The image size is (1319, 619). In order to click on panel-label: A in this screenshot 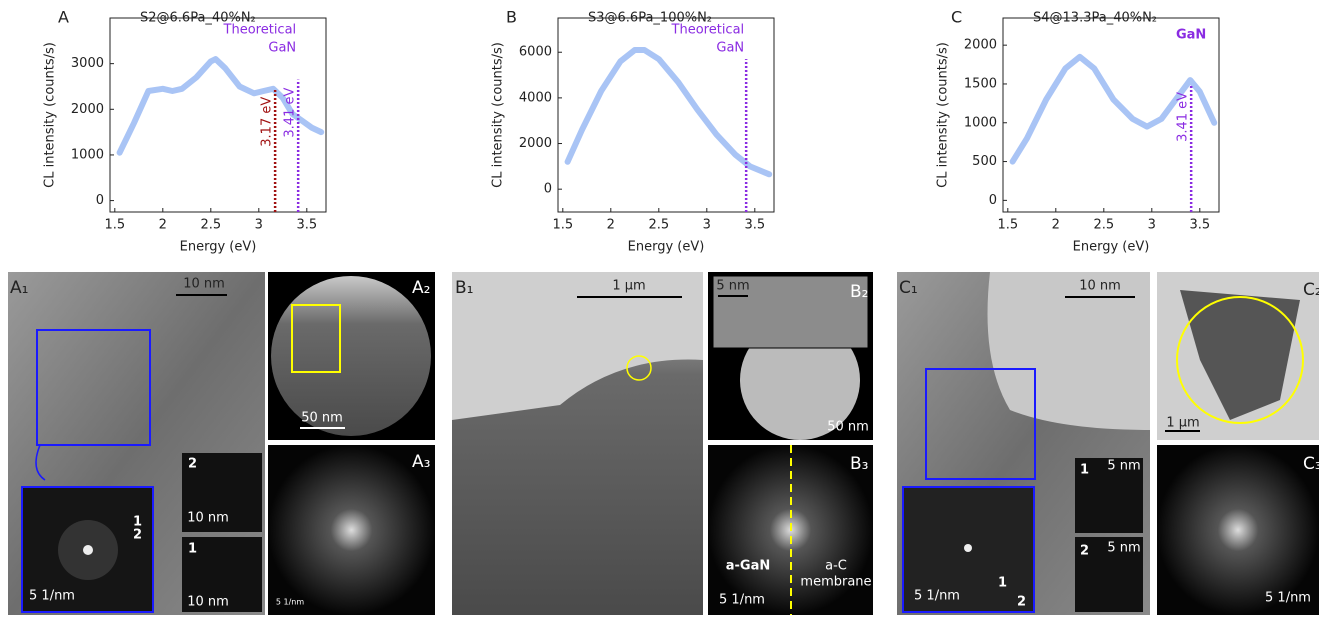, I will do `click(63, 17)`.